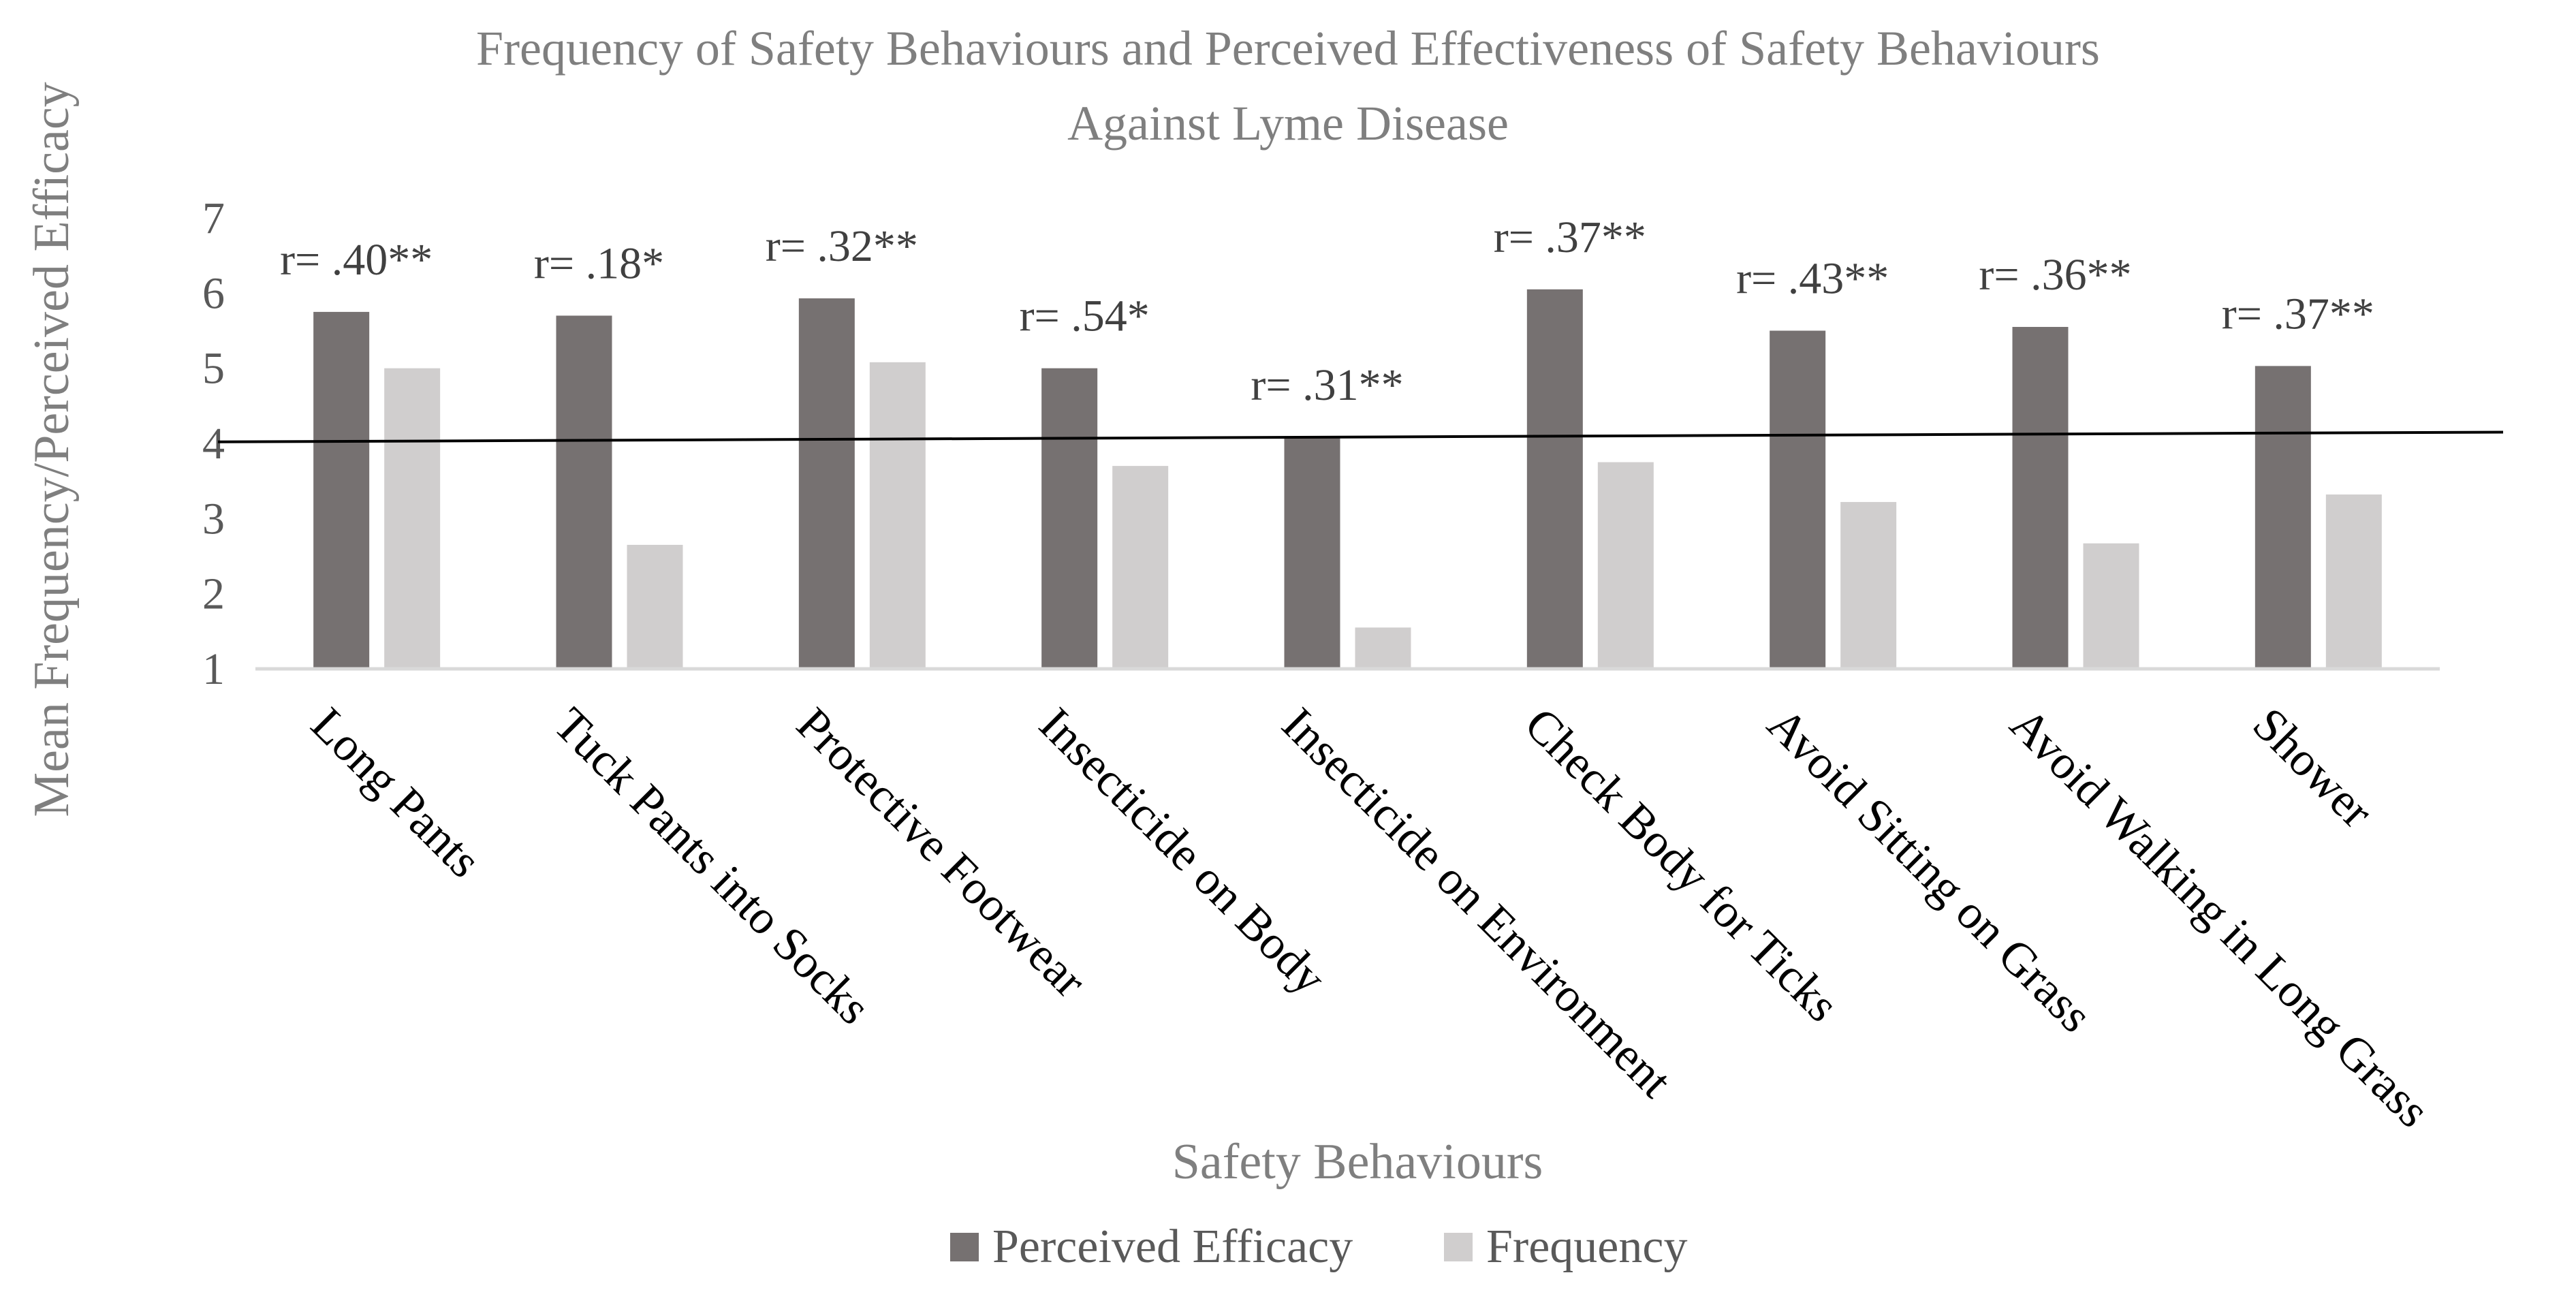 This screenshot has width=2576, height=1305. I want to click on y-axis-ticks: 1 2 3 4 5 6 7, so click(213, 443).